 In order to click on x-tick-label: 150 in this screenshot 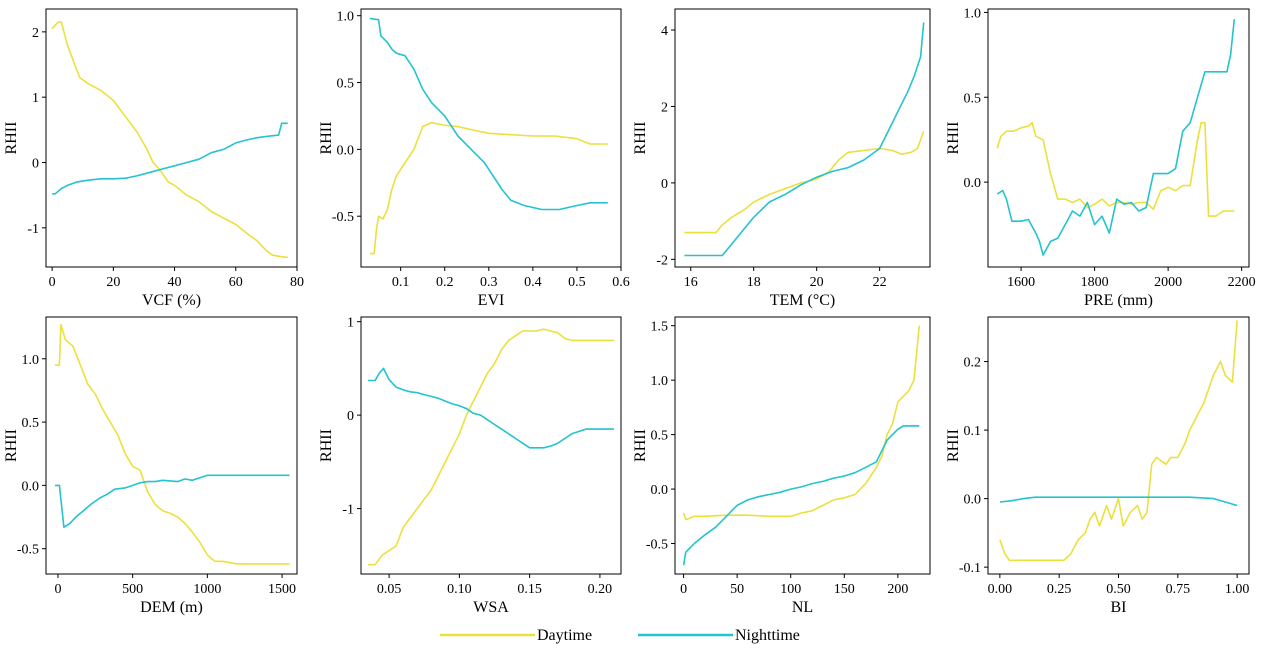, I will do `click(844, 589)`.